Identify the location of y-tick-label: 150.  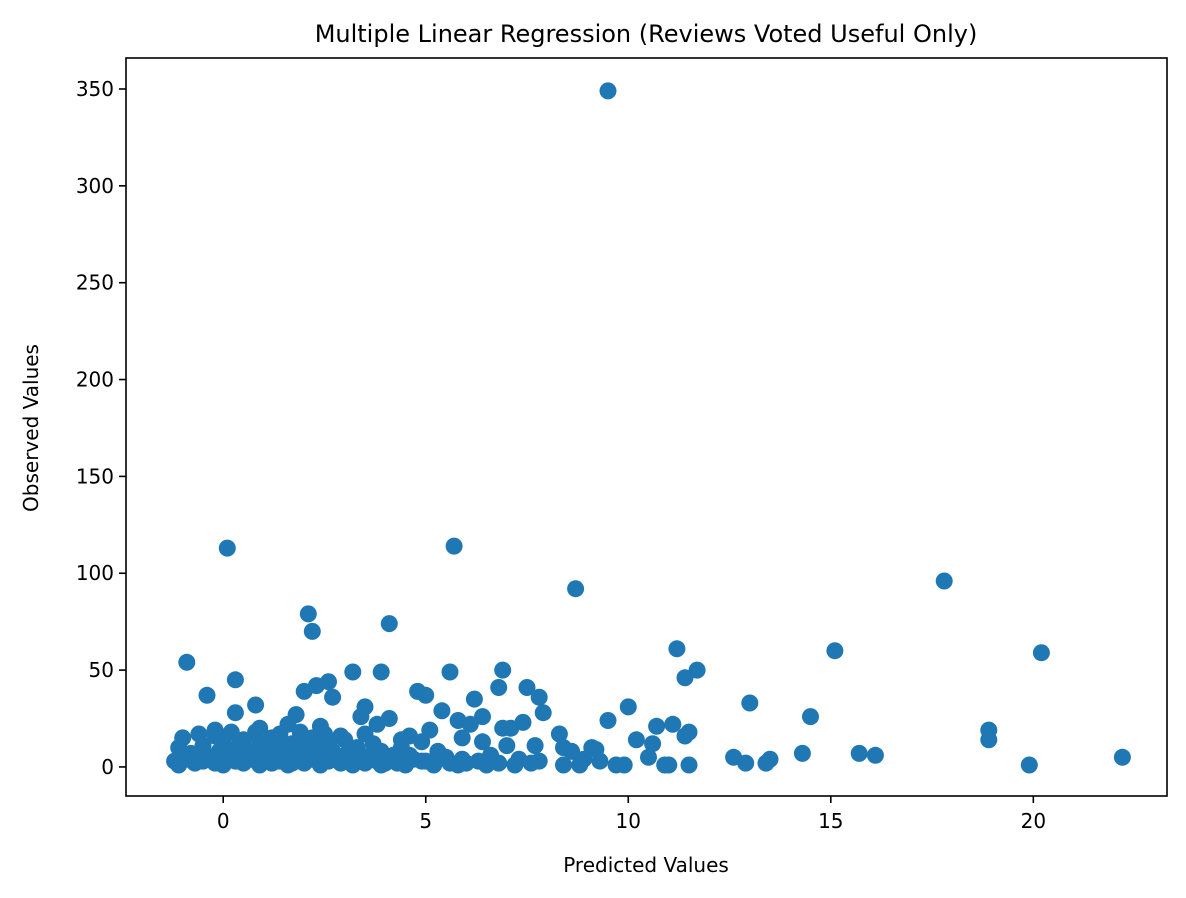
(95, 476).